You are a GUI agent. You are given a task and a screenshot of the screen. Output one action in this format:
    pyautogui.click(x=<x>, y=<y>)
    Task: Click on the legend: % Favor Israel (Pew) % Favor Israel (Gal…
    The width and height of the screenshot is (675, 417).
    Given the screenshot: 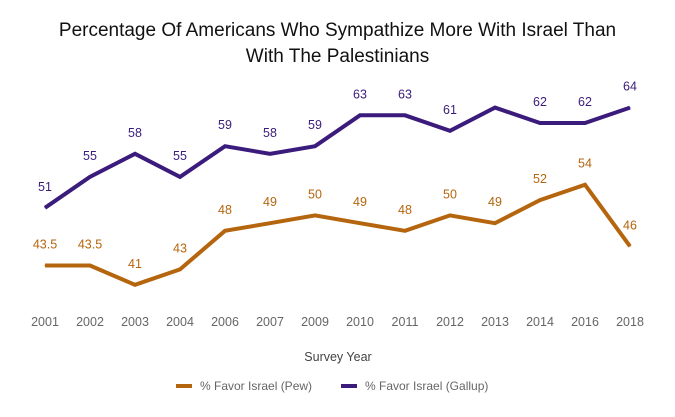 What is the action you would take?
    pyautogui.click(x=332, y=386)
    